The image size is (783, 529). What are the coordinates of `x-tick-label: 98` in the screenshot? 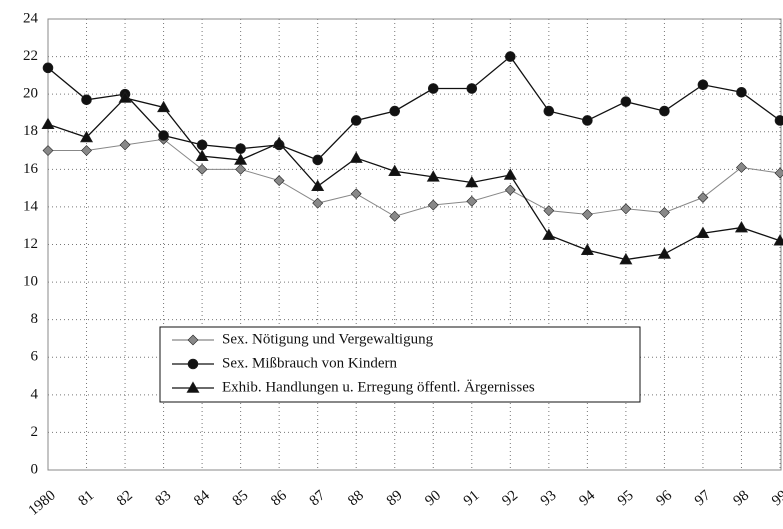 It's located at (741, 498).